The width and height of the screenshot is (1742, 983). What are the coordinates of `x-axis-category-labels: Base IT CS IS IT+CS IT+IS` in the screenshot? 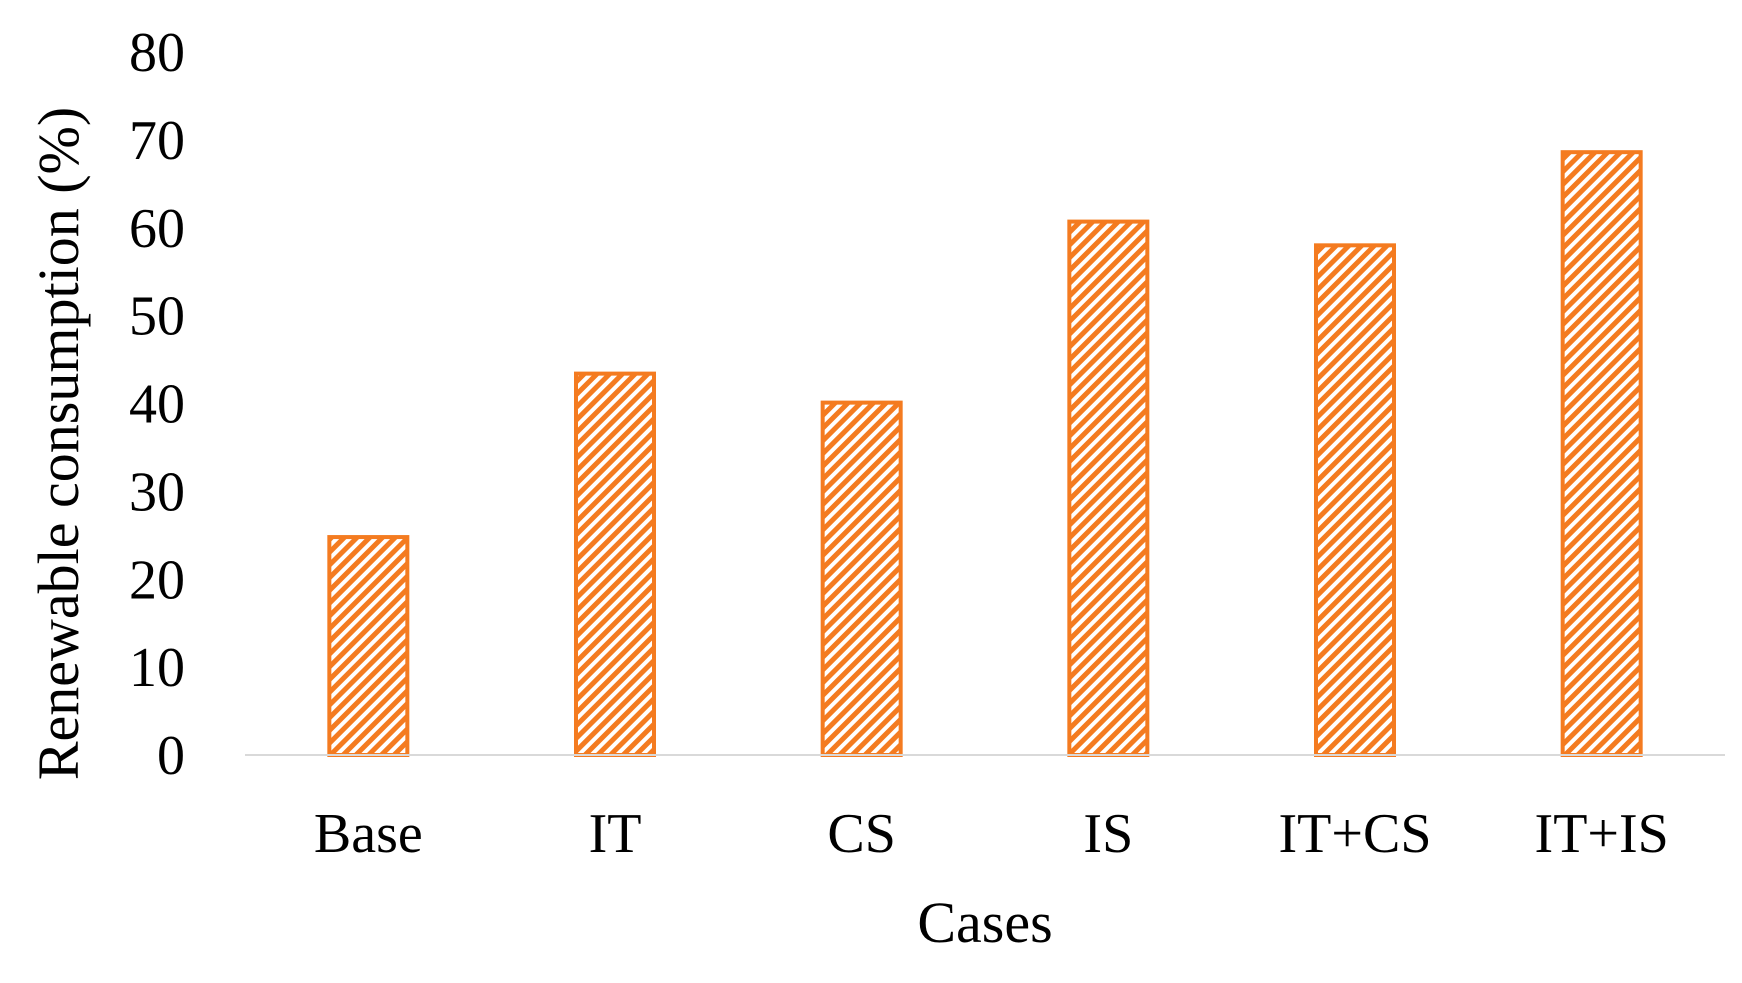 It's located at (991, 834).